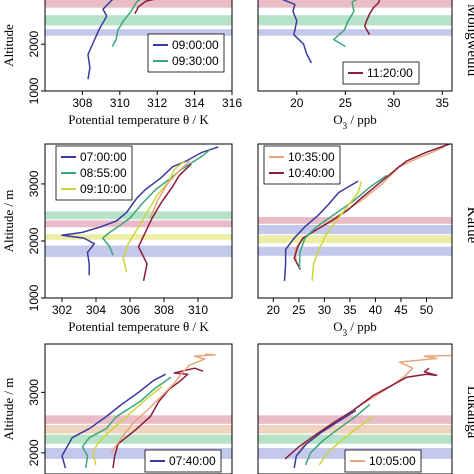  I want to click on x-tick-label: 314, so click(195, 103).